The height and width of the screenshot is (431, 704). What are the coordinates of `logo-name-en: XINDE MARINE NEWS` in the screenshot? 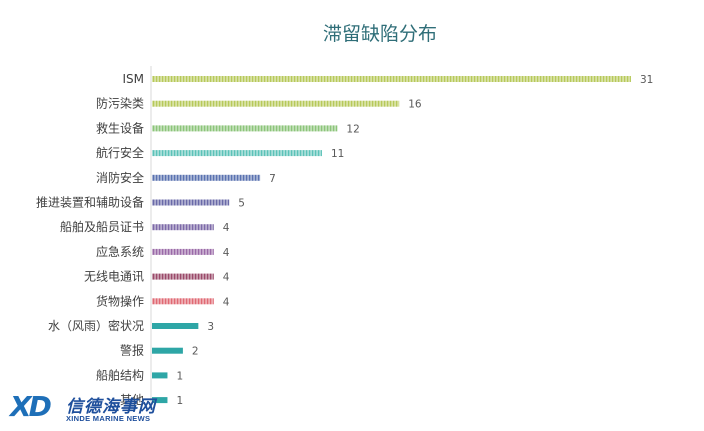 It's located at (108, 418).